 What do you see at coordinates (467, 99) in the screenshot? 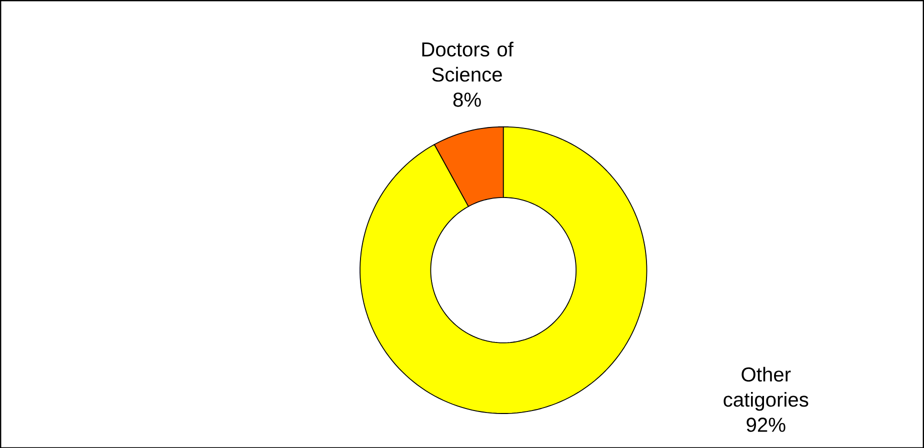
I see `data-label: 8%` at bounding box center [467, 99].